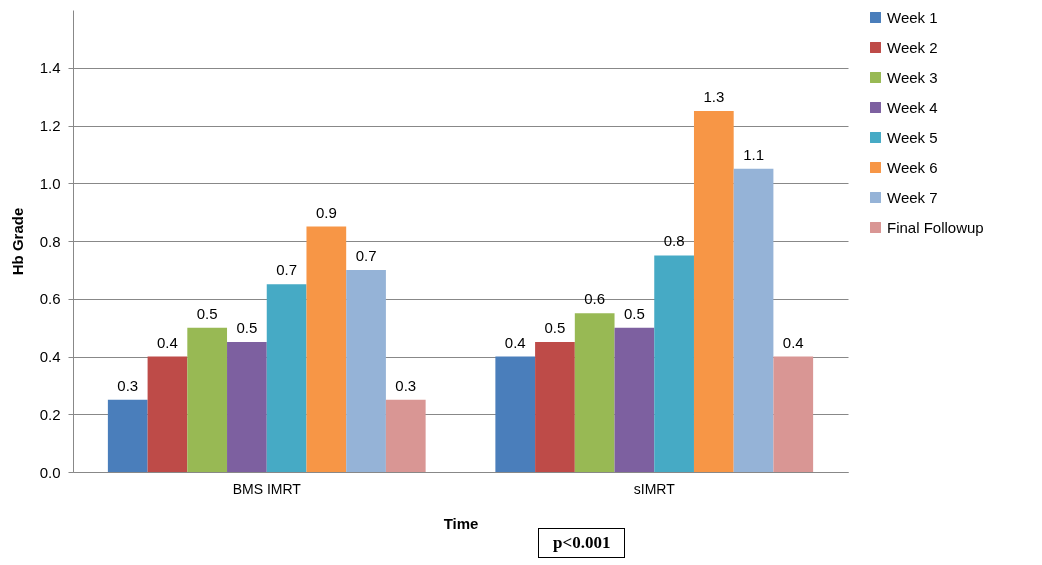  What do you see at coordinates (912, 77) in the screenshot?
I see `legend-label: Week 3` at bounding box center [912, 77].